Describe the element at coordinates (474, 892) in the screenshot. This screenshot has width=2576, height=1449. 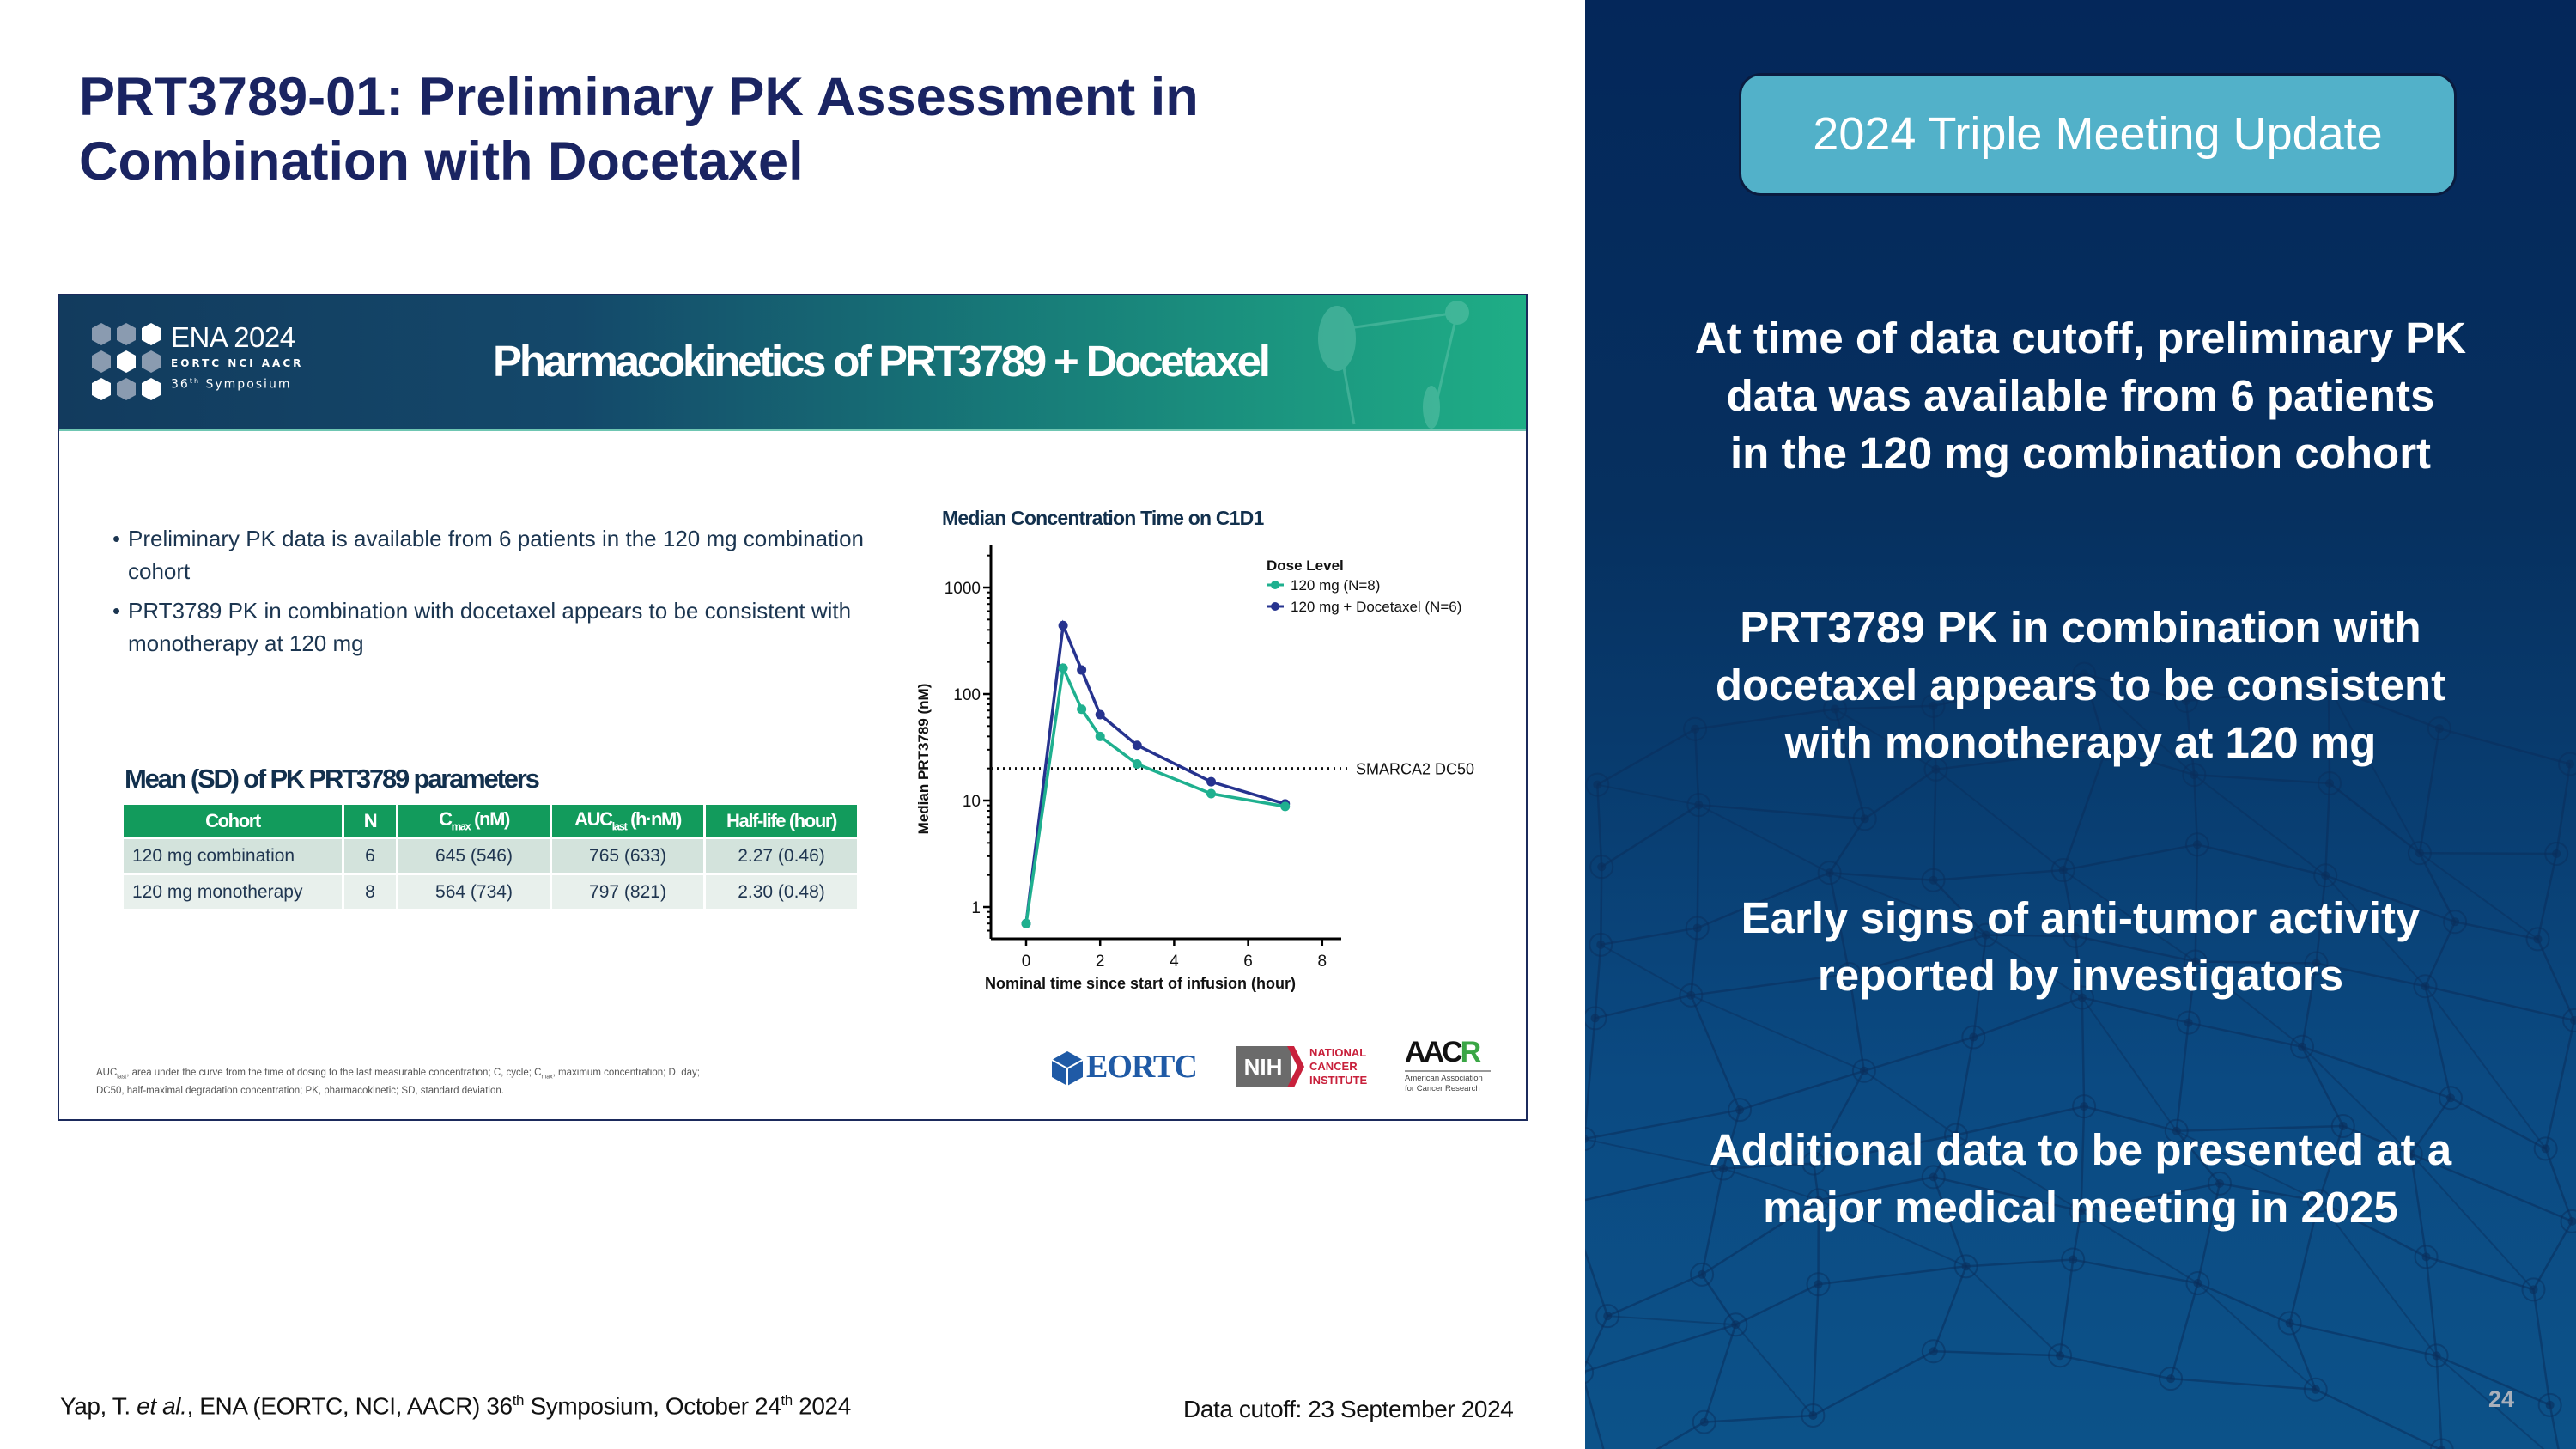
I see `cell-cmax: 564 (734)` at that location.